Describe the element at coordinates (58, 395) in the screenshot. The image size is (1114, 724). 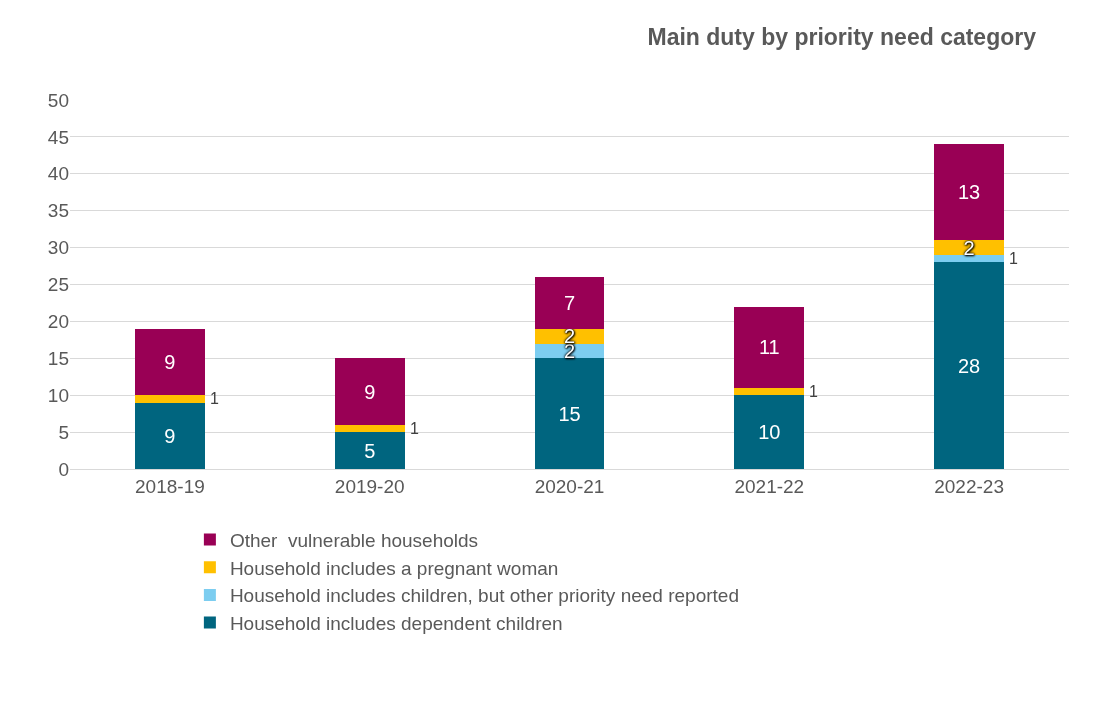
I see `y-tick-label: 10` at that location.